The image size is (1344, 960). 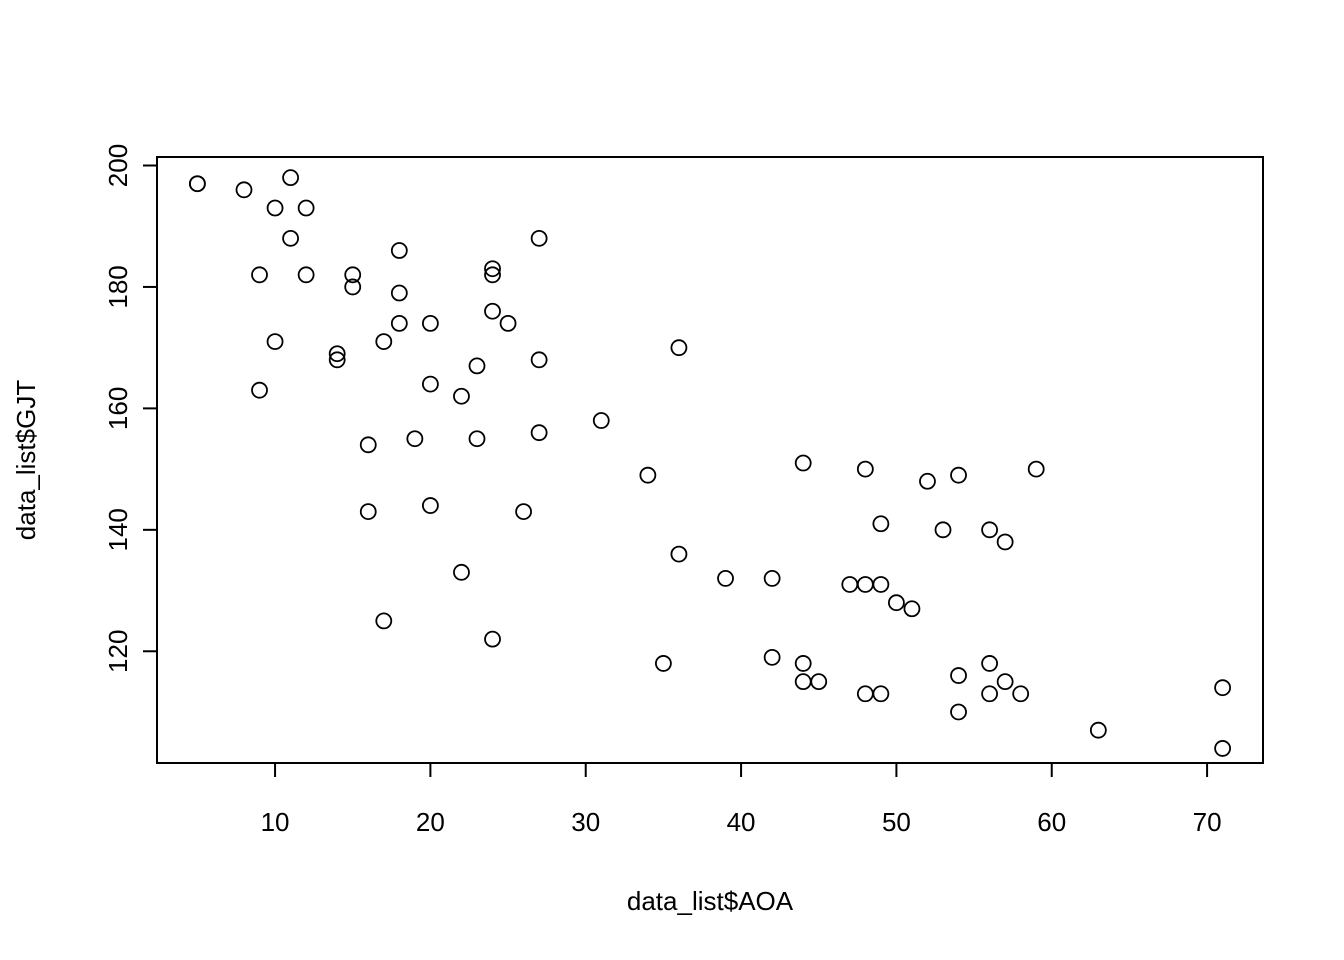 What do you see at coordinates (118, 165) in the screenshot?
I see `y-tick-label: 200` at bounding box center [118, 165].